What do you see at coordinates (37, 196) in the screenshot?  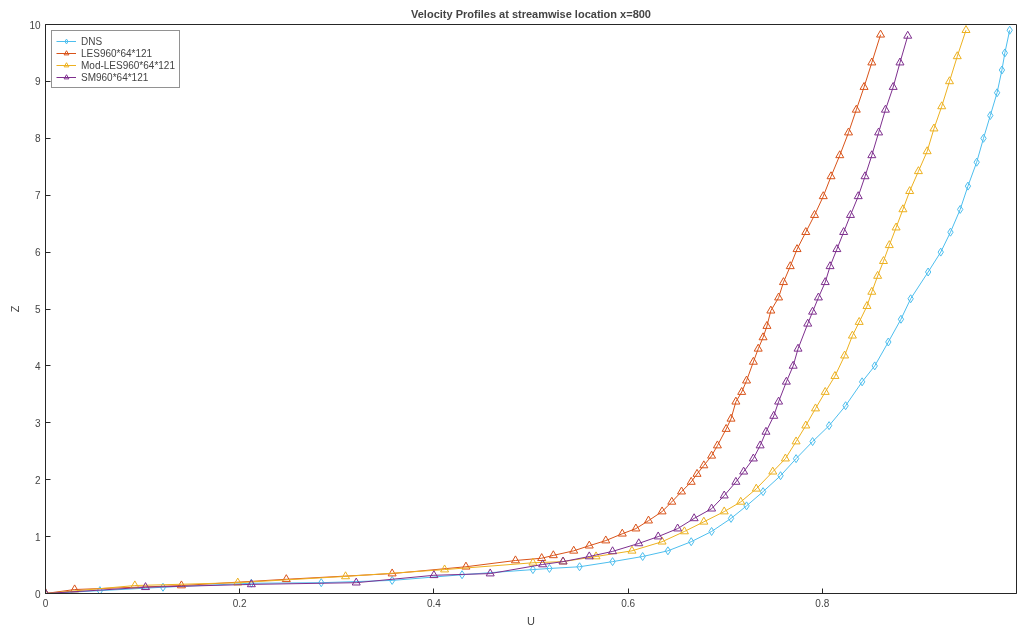 I see `y-tick-label: 7` at bounding box center [37, 196].